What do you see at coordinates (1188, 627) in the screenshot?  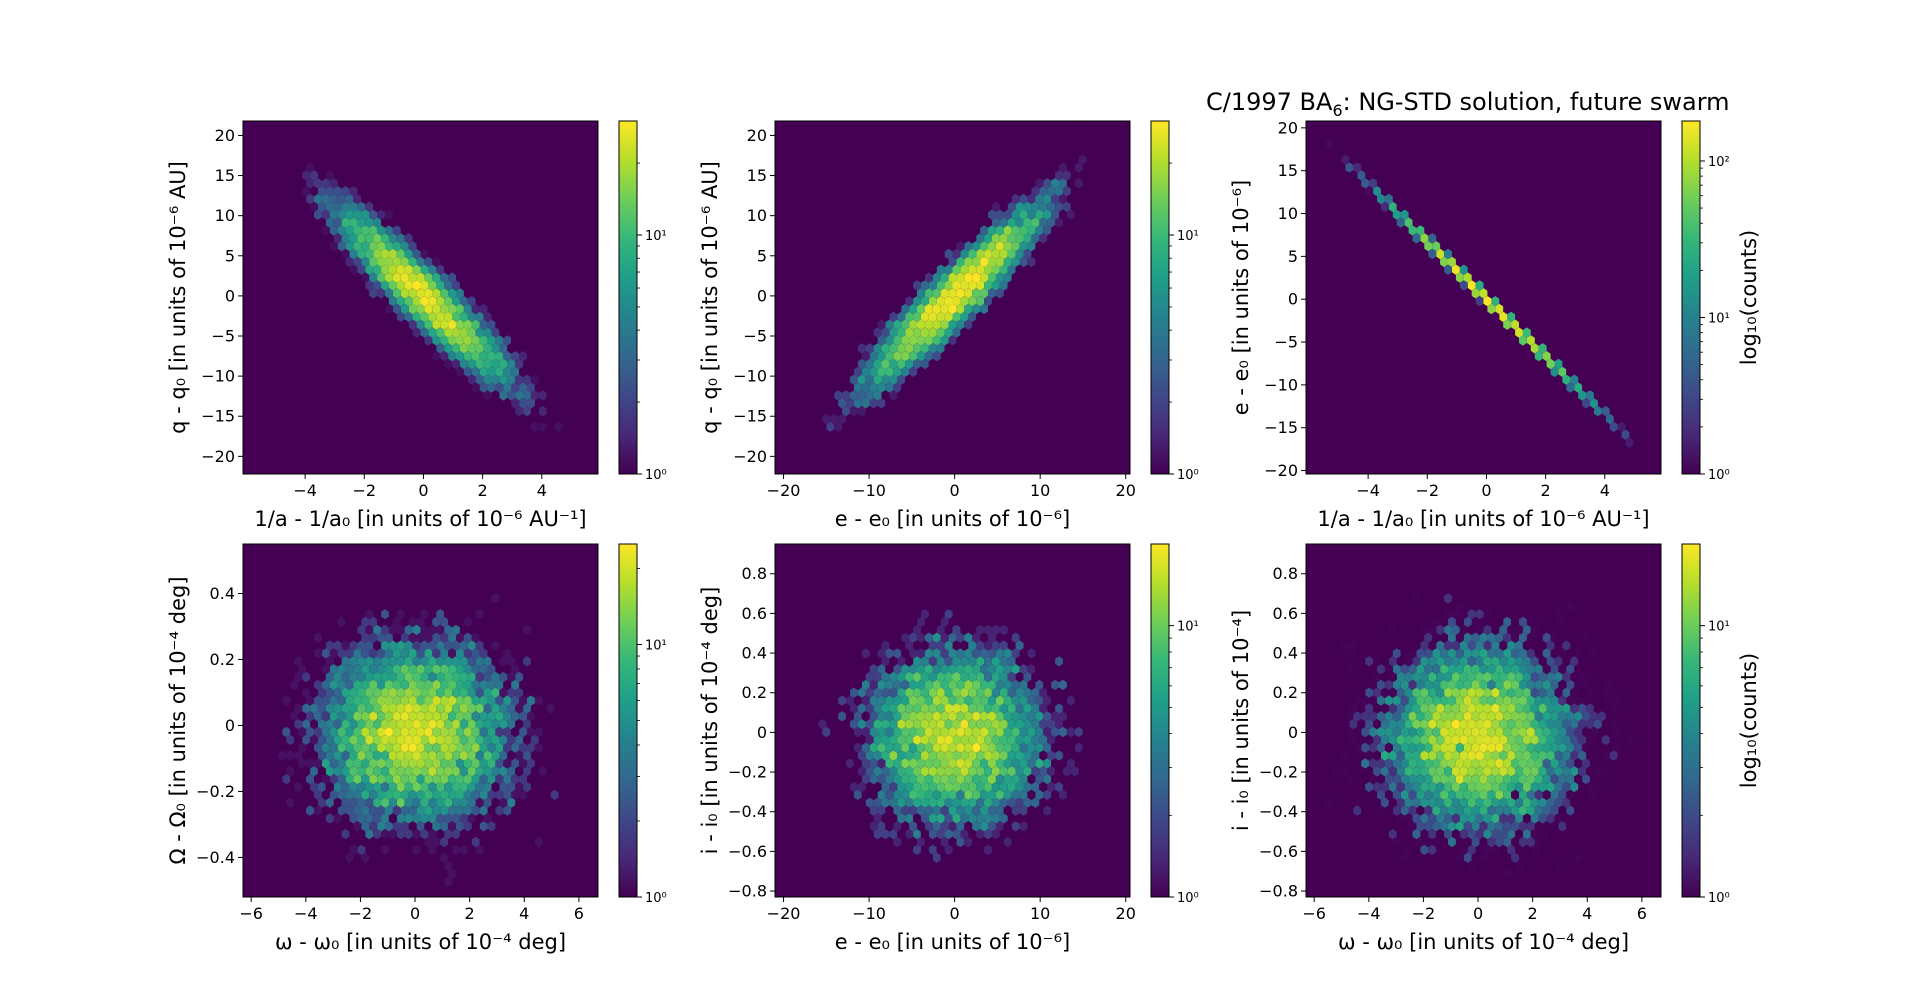 I see `colorbar-tick-label: 10¹` at bounding box center [1188, 627].